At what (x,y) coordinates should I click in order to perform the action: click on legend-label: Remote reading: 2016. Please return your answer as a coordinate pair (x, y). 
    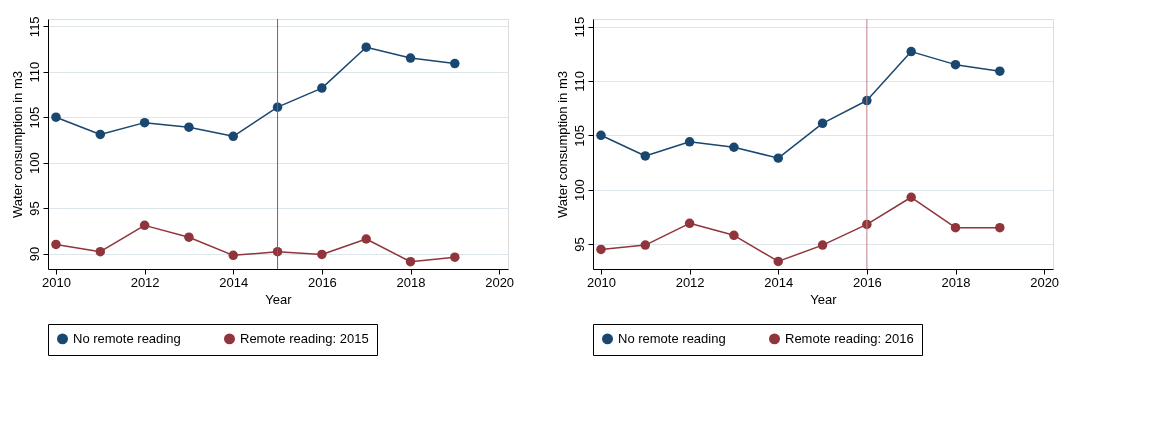
    Looking at the image, I should click on (849, 338).